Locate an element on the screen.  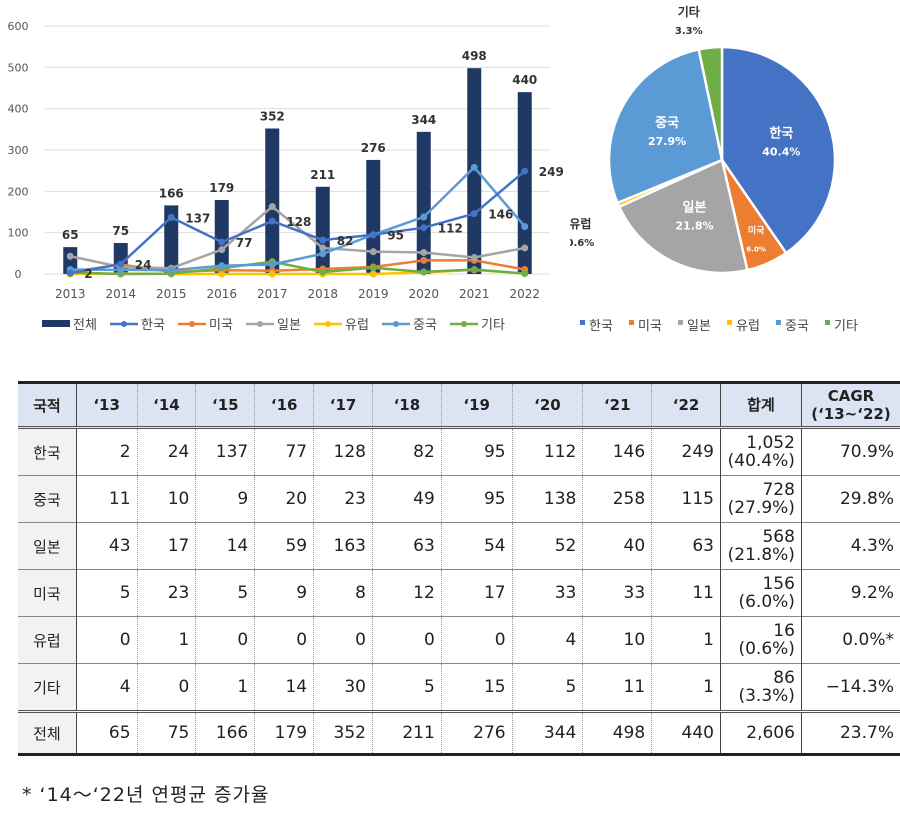
sum-cell: 16 (0.6%) is located at coordinates (760, 640).